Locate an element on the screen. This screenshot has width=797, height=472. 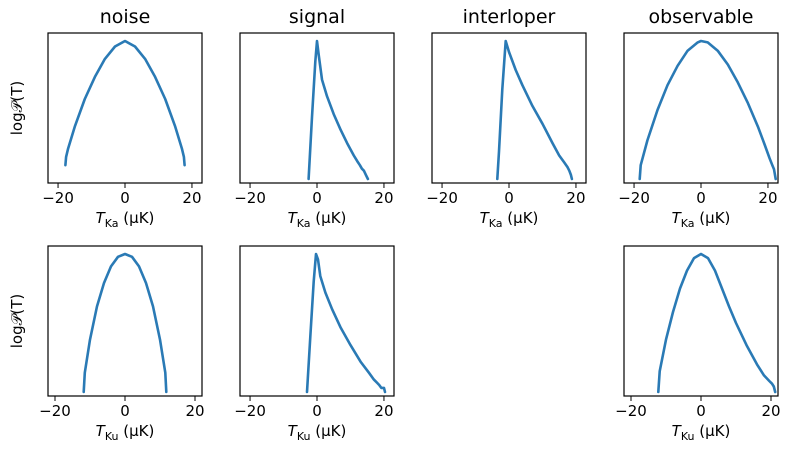
column-titles: noise signal interloper observable is located at coordinates (427, 17).